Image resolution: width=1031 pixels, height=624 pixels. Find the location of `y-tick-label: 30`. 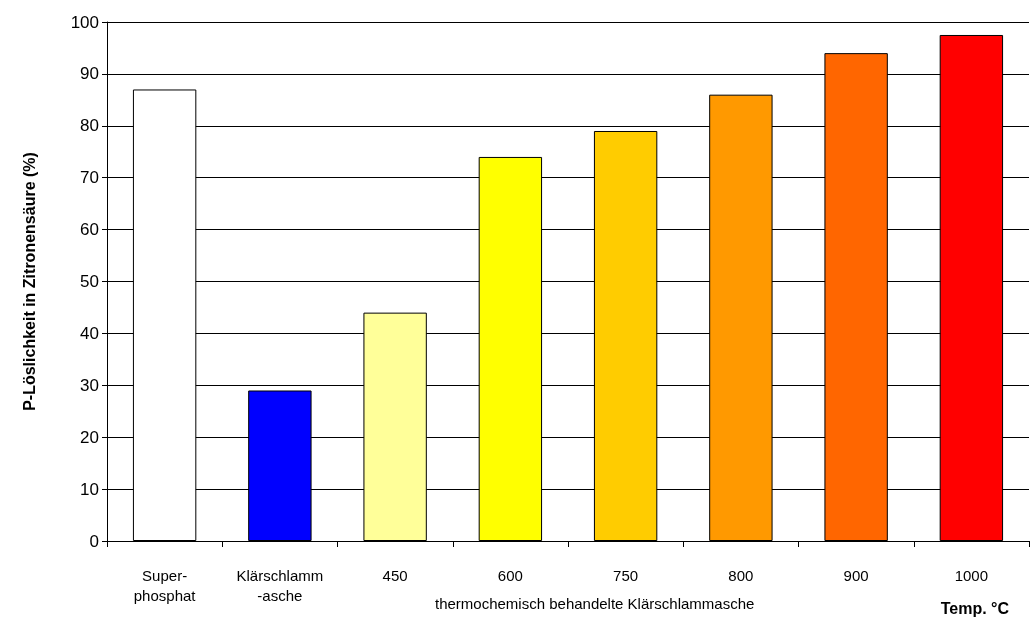

y-tick-label: 30 is located at coordinates (89, 385).